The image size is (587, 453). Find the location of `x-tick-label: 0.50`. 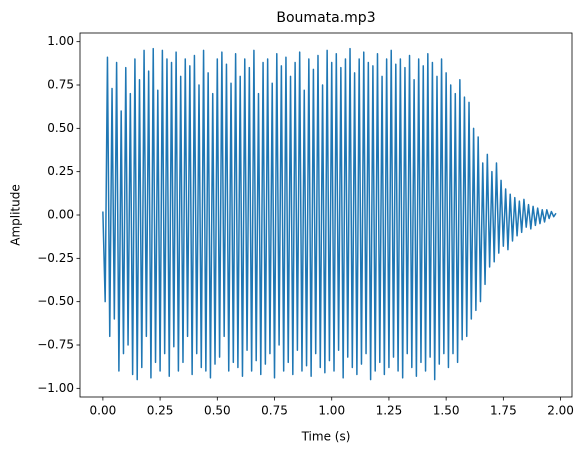

x-tick-label: 0.50 is located at coordinates (217, 411).